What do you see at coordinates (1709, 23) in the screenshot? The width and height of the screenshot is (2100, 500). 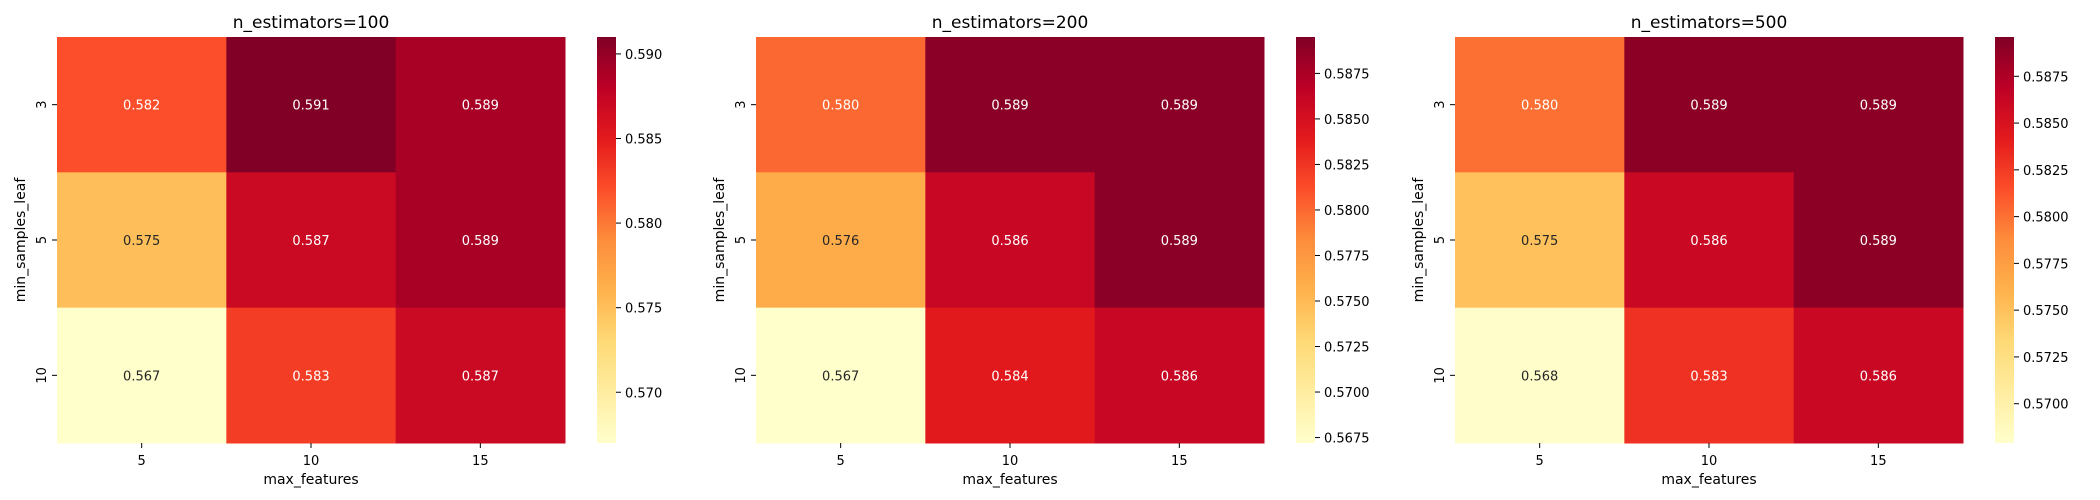 I see `chart-title: n_estimators=500` at bounding box center [1709, 23].